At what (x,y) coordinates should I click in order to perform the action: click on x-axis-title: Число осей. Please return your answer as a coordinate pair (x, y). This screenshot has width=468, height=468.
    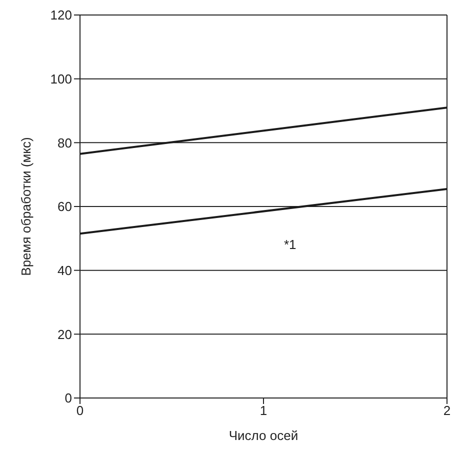
    Looking at the image, I should click on (263, 435).